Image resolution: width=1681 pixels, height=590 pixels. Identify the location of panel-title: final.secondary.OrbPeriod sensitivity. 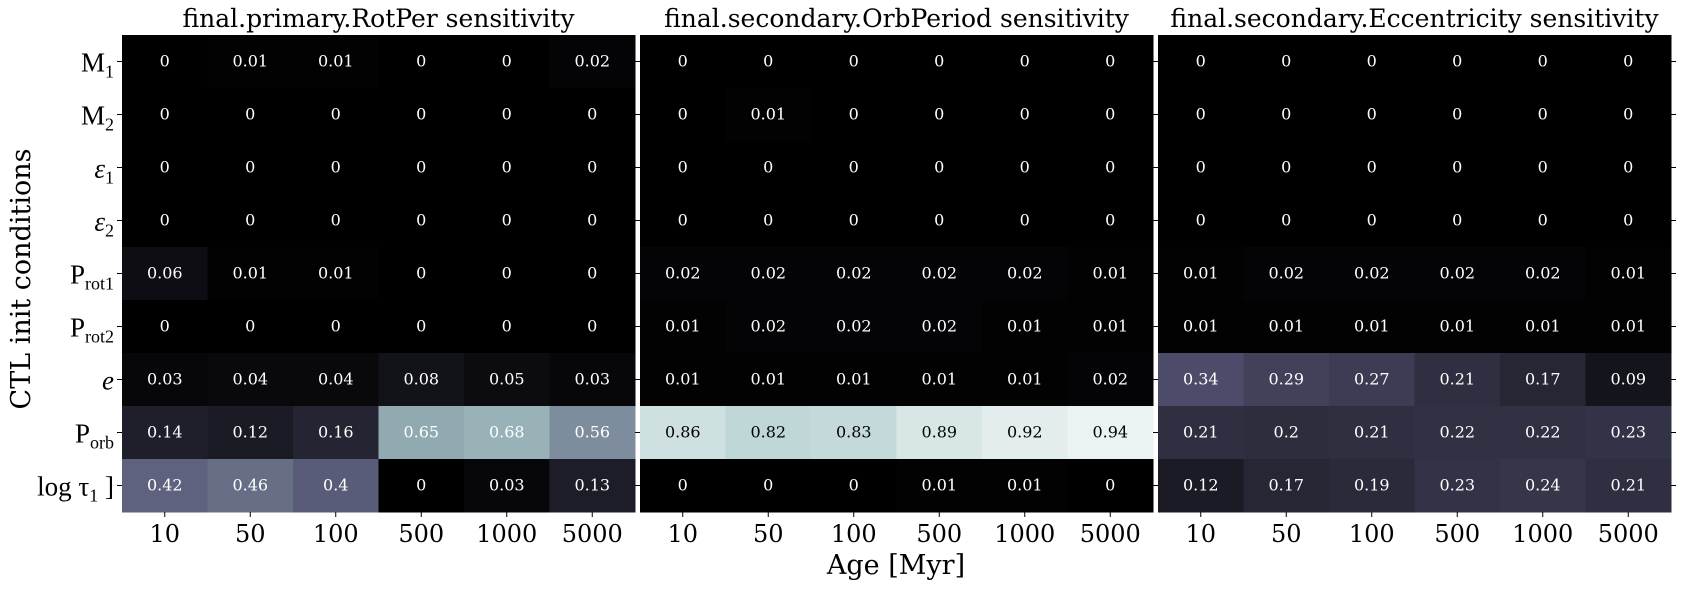
(897, 18).